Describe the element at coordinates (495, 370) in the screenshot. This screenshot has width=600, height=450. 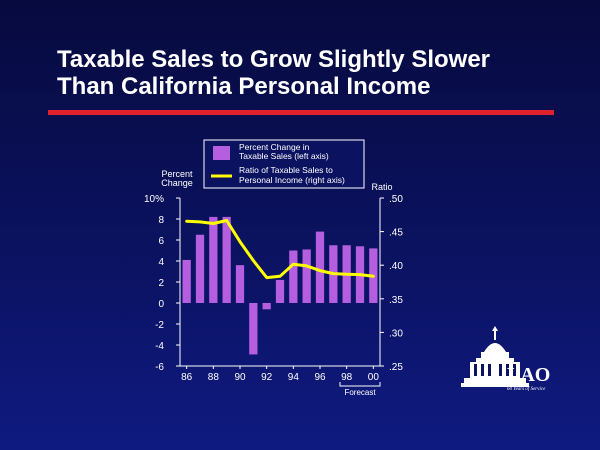
I see `capitol-columns` at that location.